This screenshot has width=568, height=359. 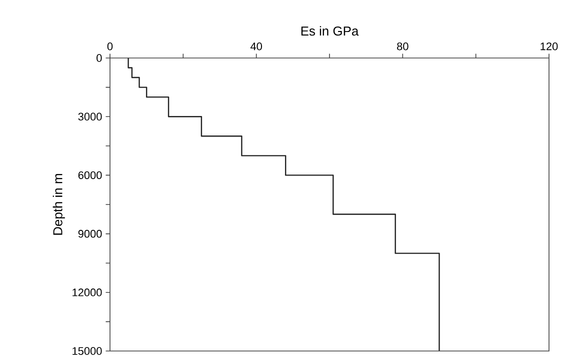 What do you see at coordinates (87, 292) in the screenshot?
I see `y-tick-label: 12000` at bounding box center [87, 292].